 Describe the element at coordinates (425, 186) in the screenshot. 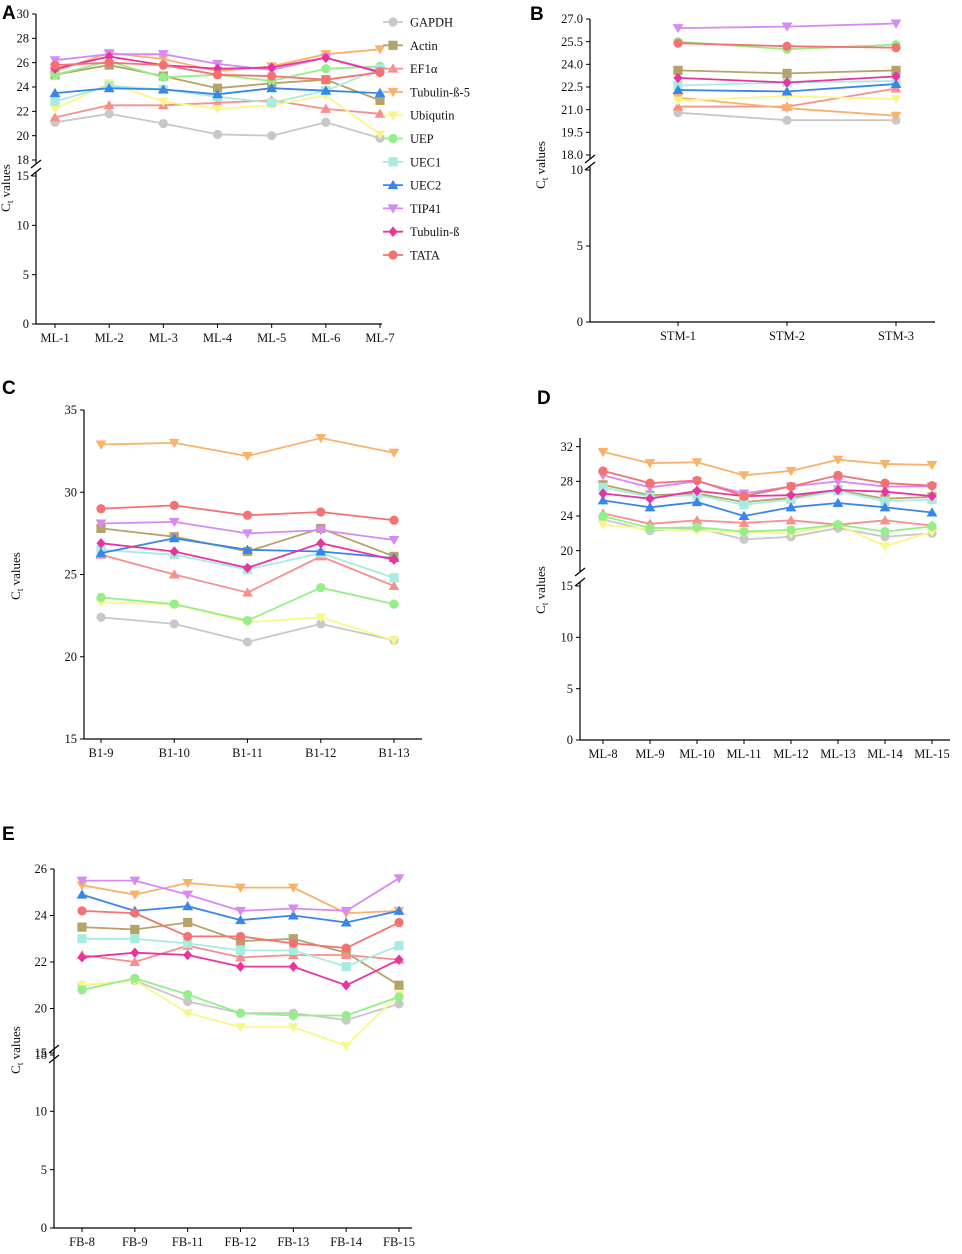

I see `legend-label: UEC2` at that location.